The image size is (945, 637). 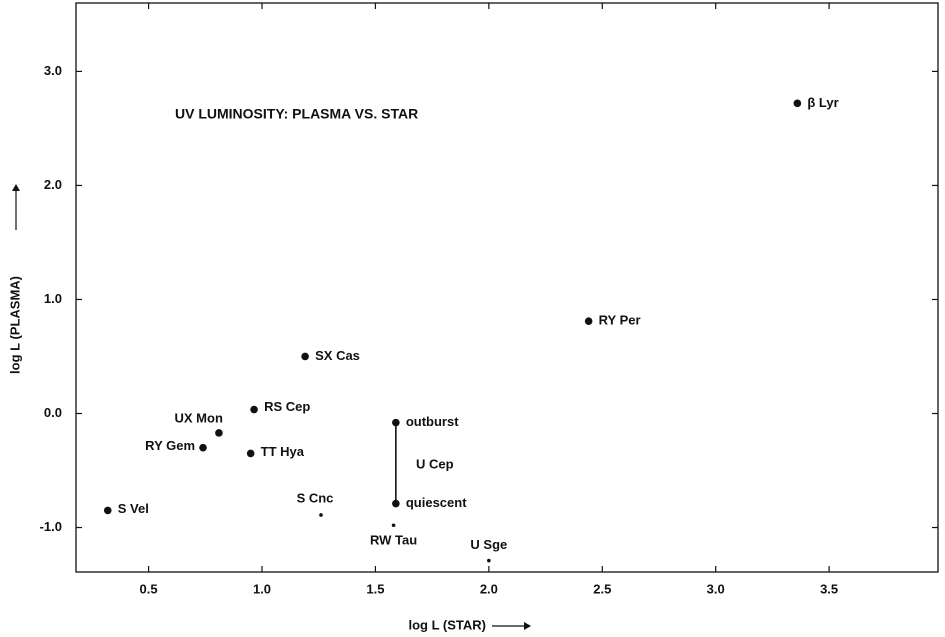 What do you see at coordinates (620, 320) in the screenshot?
I see `point-label: RY Per` at bounding box center [620, 320].